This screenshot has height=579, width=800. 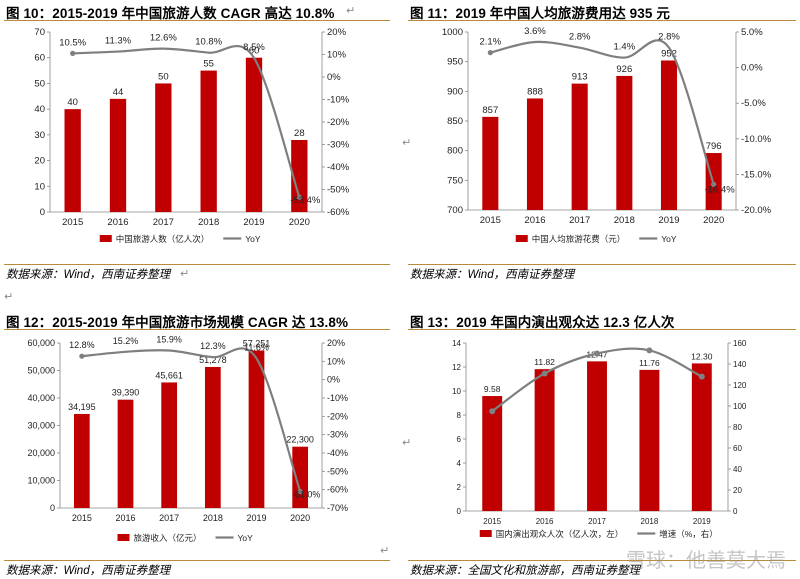 What do you see at coordinates (337, 453) in the screenshot?
I see `y-tick-label-right: -40%` at bounding box center [337, 453].